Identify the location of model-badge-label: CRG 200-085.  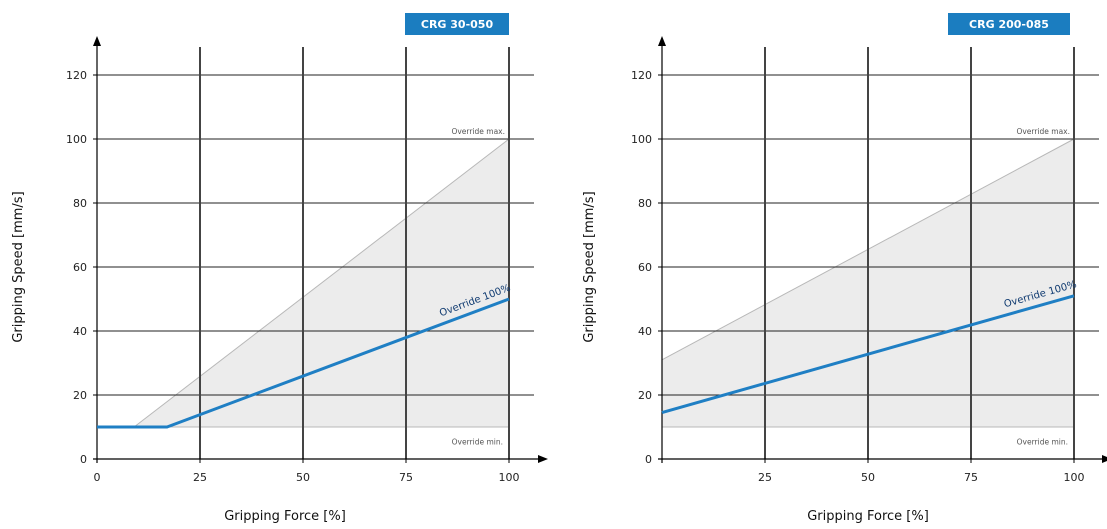
(1009, 24).